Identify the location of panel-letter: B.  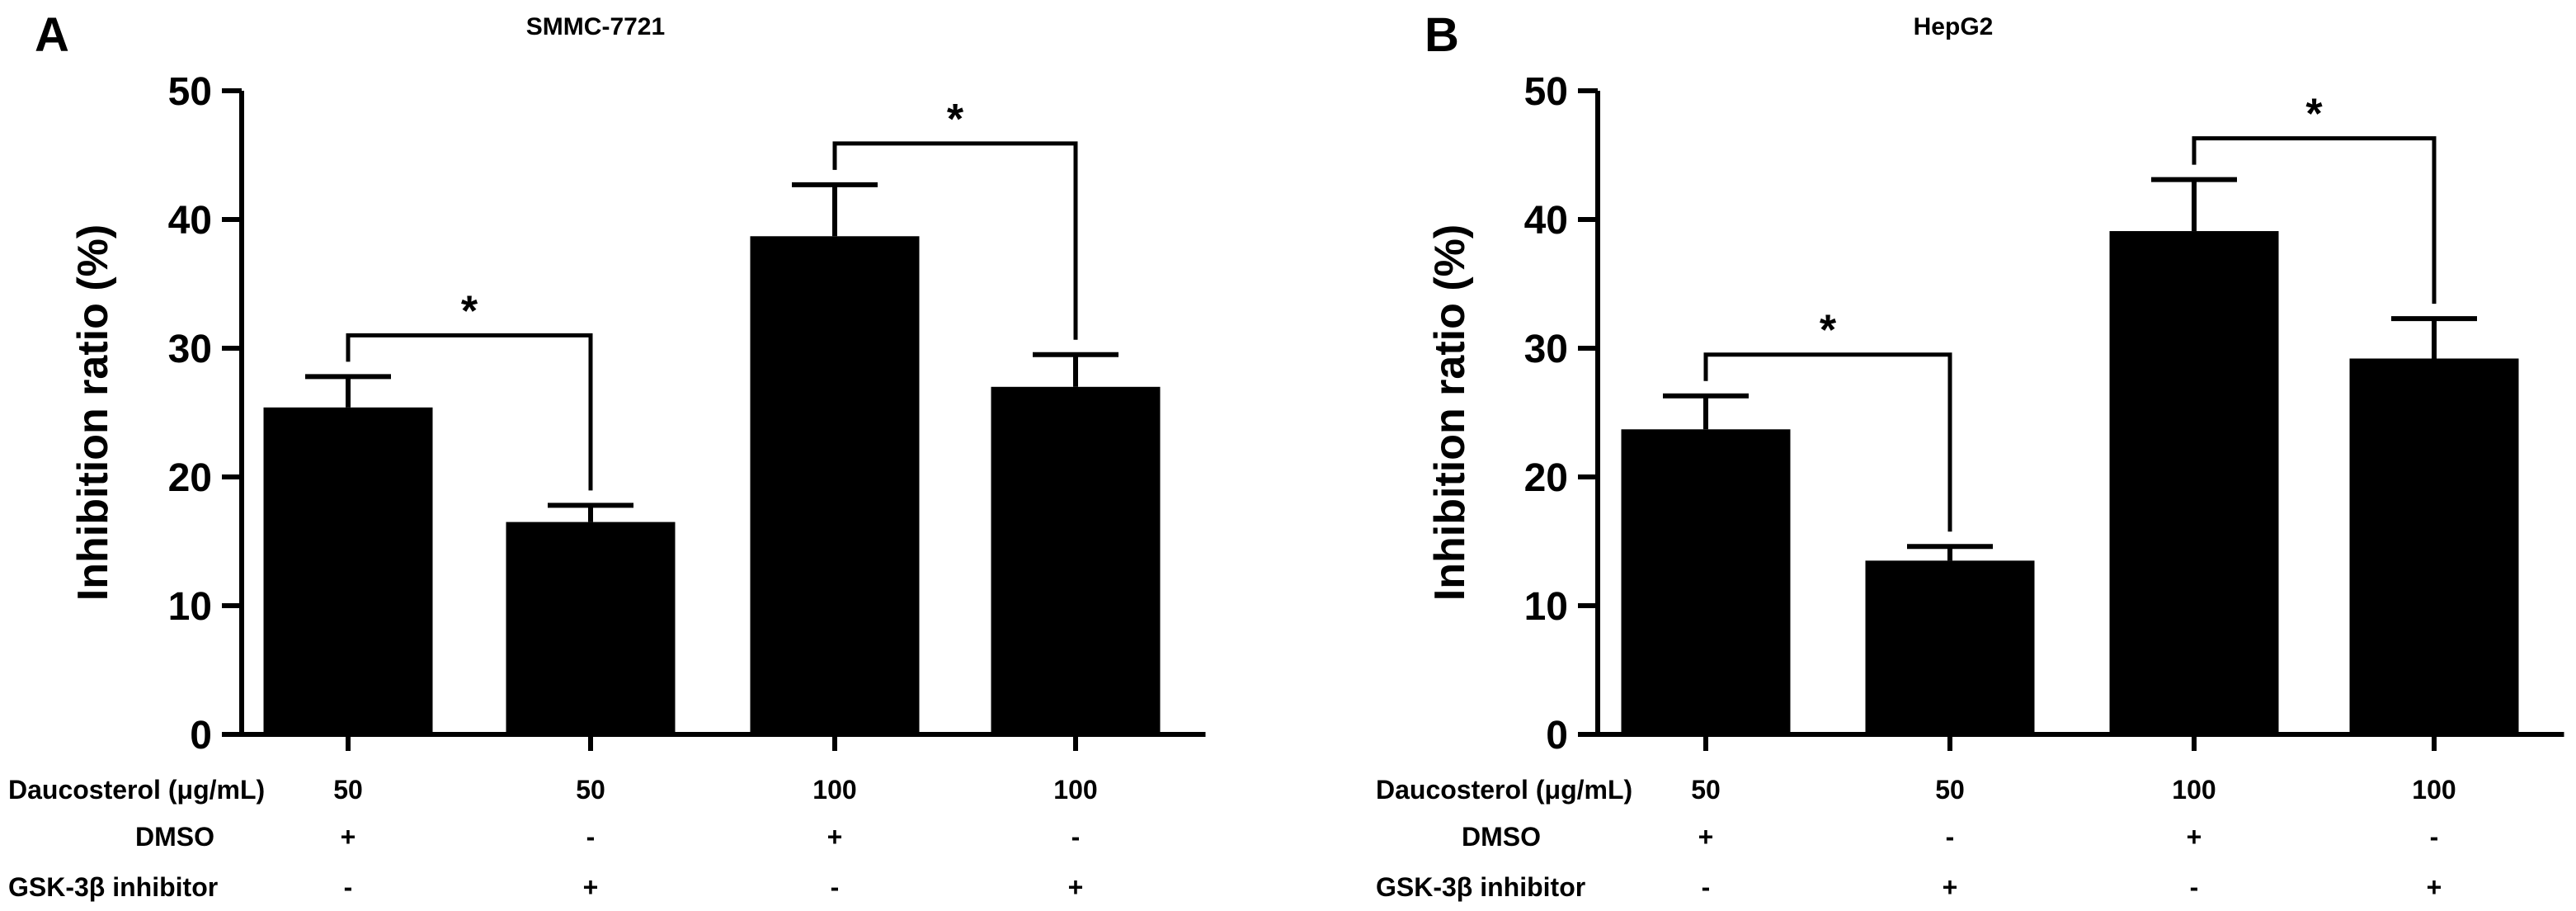
(1442, 35).